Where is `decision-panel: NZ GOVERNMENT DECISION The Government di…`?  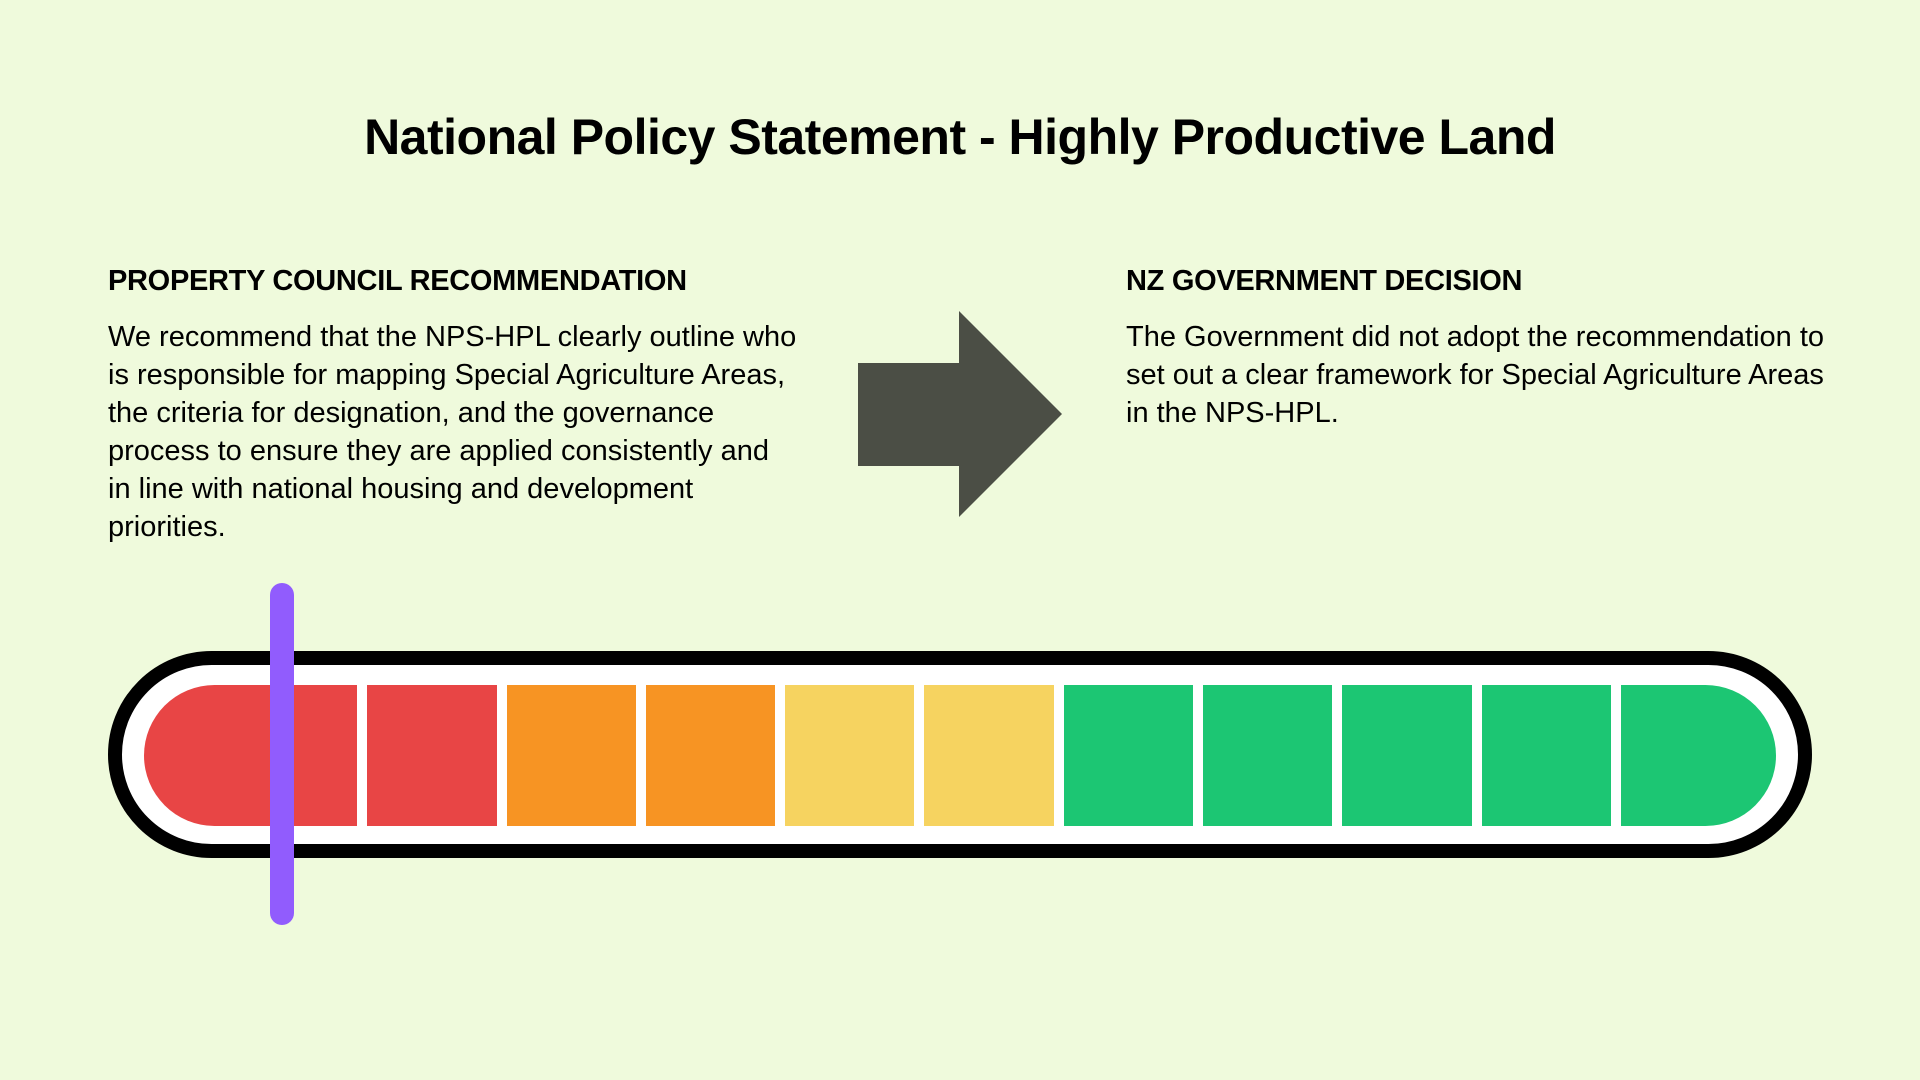 decision-panel: NZ GOVERNMENT DECISION The Government di… is located at coordinates (1476, 348).